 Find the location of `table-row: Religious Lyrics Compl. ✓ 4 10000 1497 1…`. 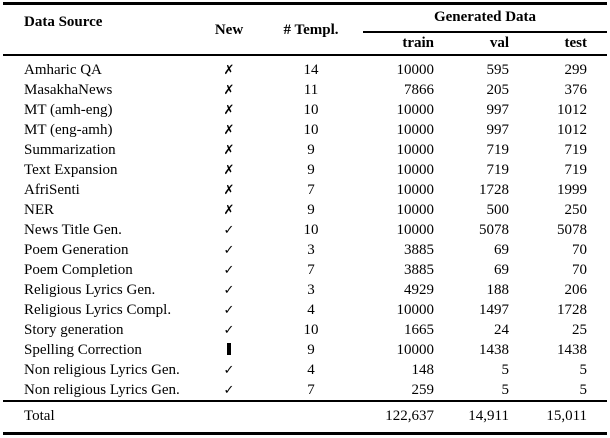

table-row: Religious Lyrics Compl. ✓ 4 10000 1497 1… is located at coordinates (305, 310).